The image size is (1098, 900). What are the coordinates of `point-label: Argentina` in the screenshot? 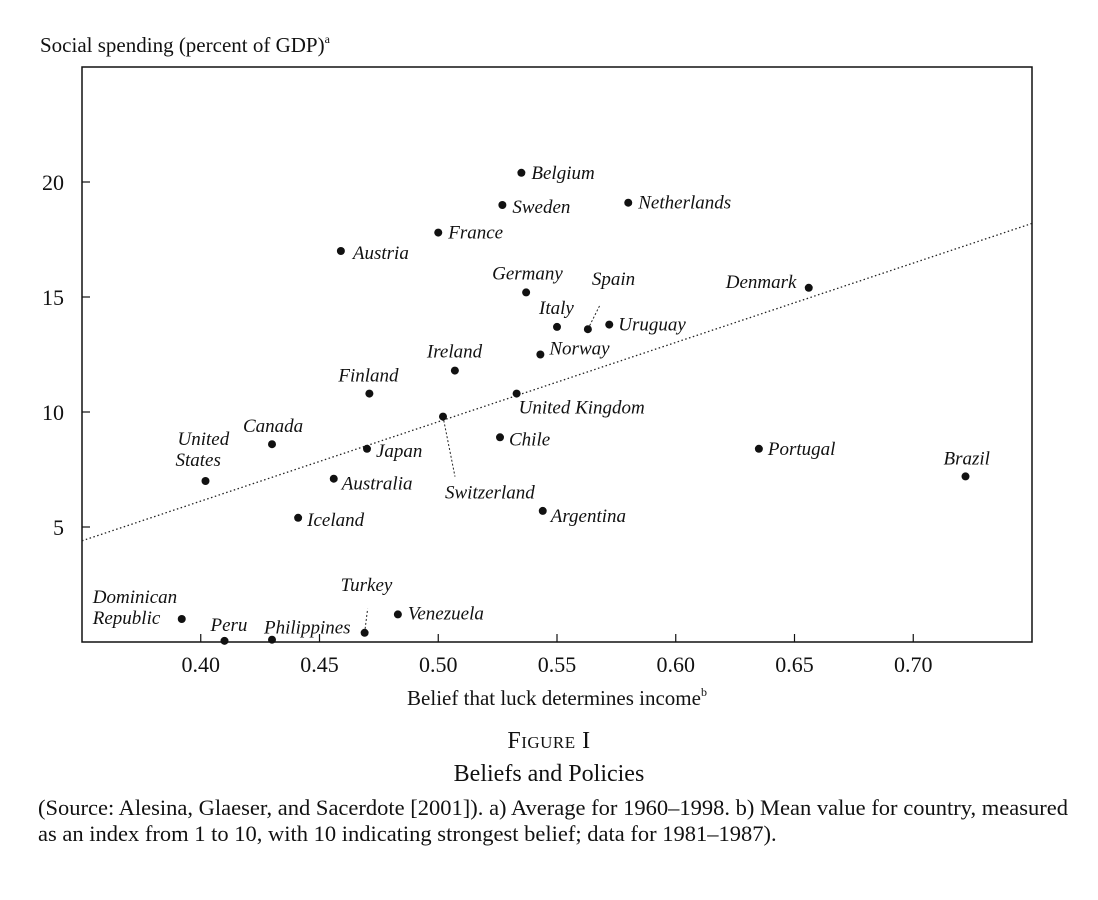 It's located at (587, 516).